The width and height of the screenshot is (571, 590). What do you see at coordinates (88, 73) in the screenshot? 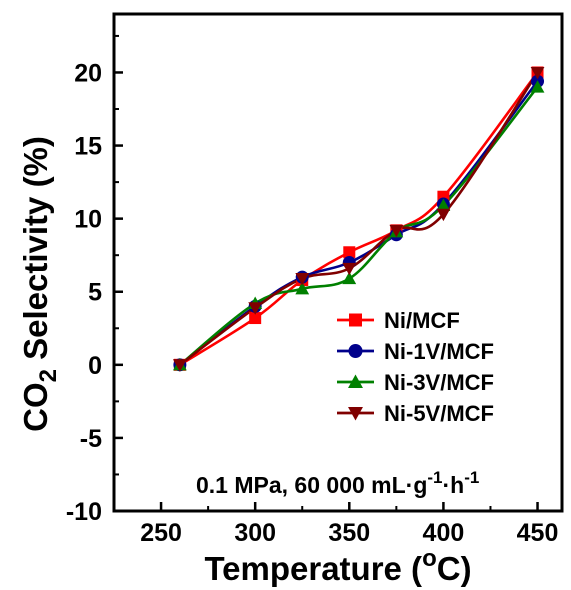
I see `y-tick-label: 20` at bounding box center [88, 73].